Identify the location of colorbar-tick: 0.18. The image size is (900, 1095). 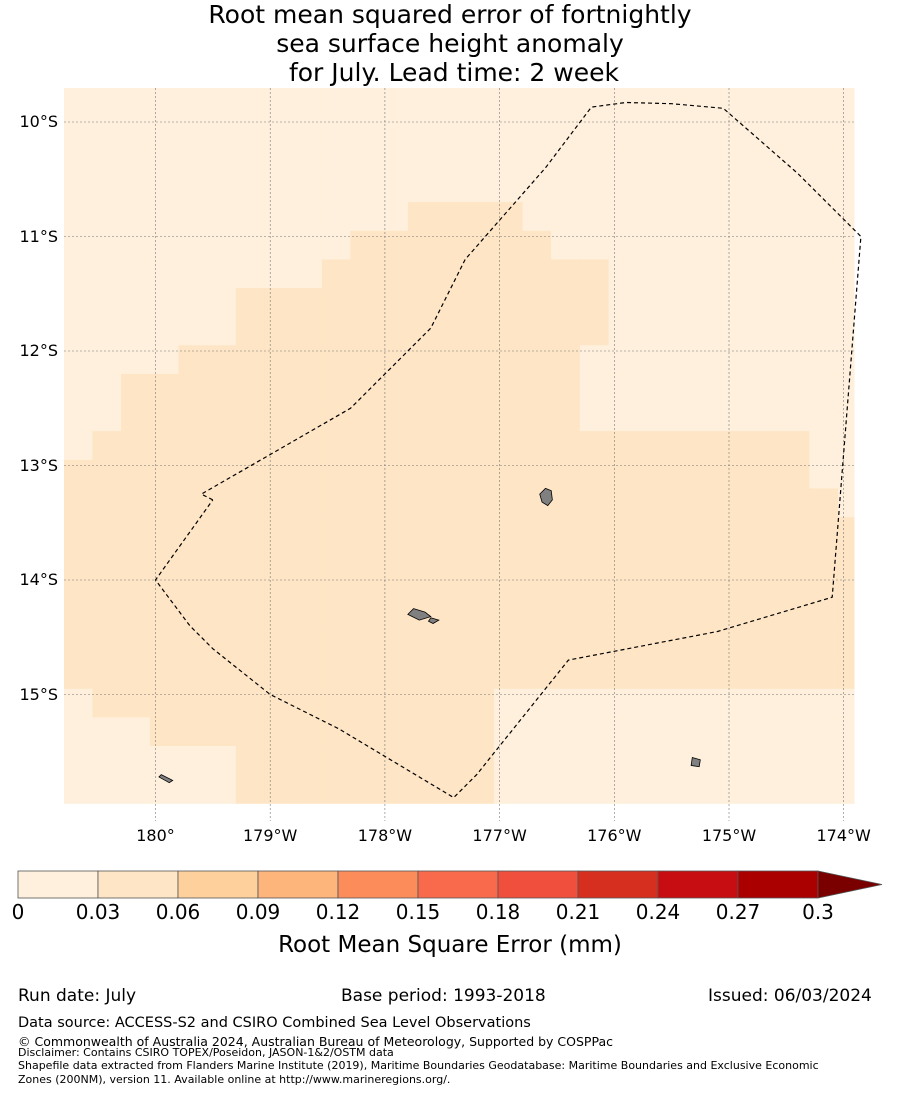
(498, 912).